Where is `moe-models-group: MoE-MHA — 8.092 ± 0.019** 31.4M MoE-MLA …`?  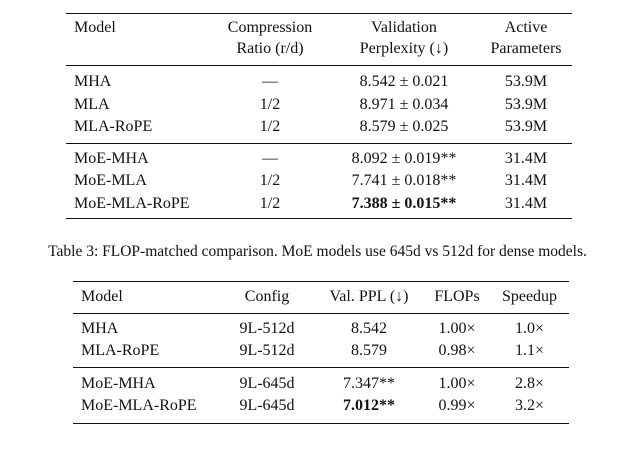 moe-models-group: MoE-MHA — 8.092 ± 0.019** 31.4M MoE-MLA … is located at coordinates (319, 181).